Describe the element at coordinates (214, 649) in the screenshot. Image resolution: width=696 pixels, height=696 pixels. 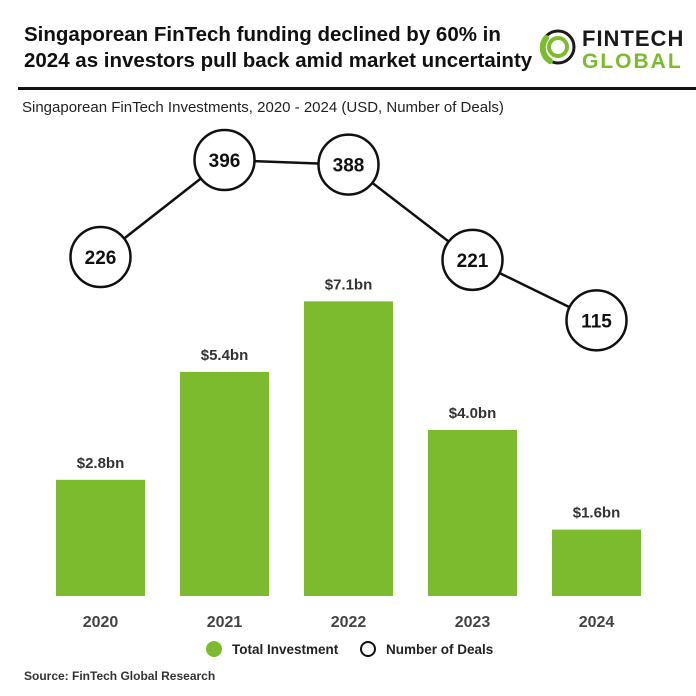
I see `legend-swatch-investment` at that location.